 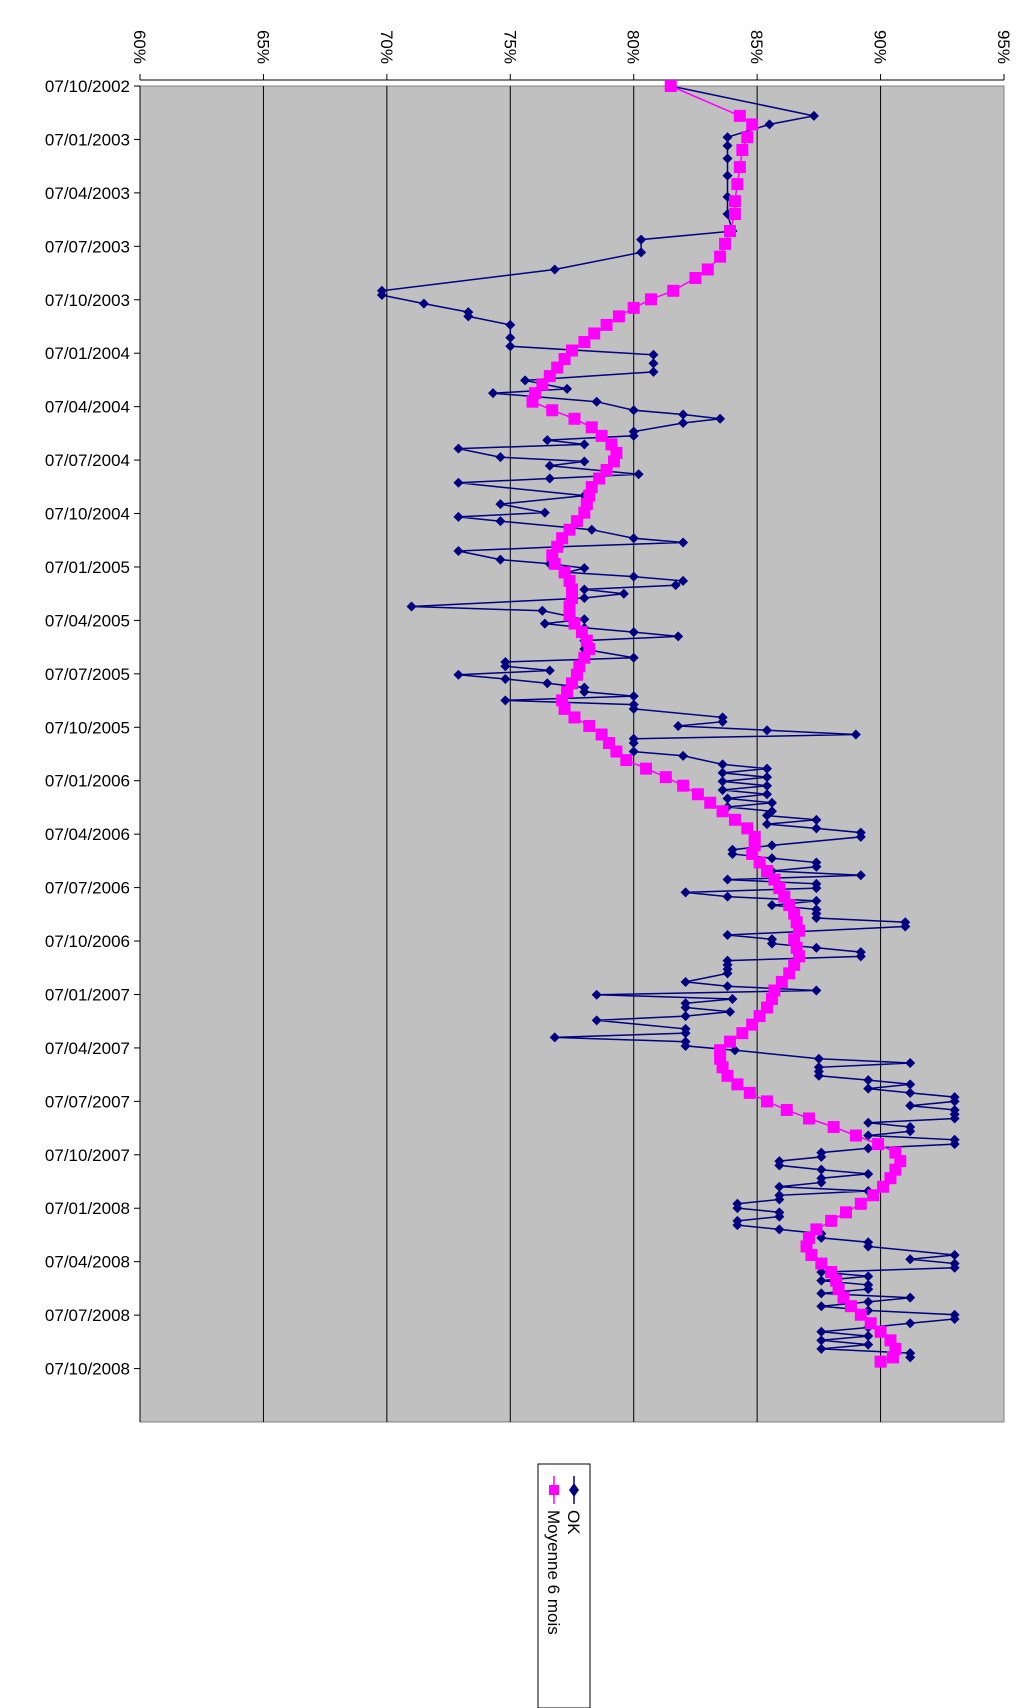 I want to click on value-tick-label: 75%, so click(x=509, y=47).